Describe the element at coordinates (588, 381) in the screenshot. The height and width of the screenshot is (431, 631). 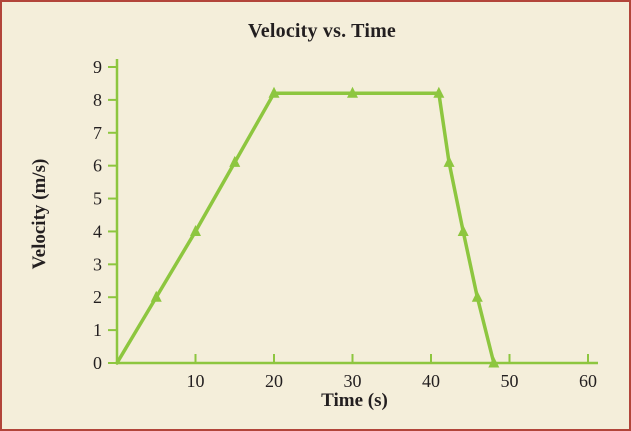
I see `x-tick-label: 60` at that location.